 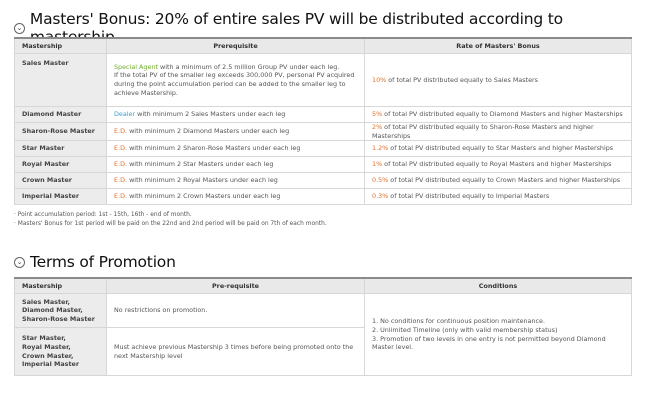 What do you see at coordinates (136, 66) in the screenshot?
I see `rank-highlight: Special Agent` at bounding box center [136, 66].